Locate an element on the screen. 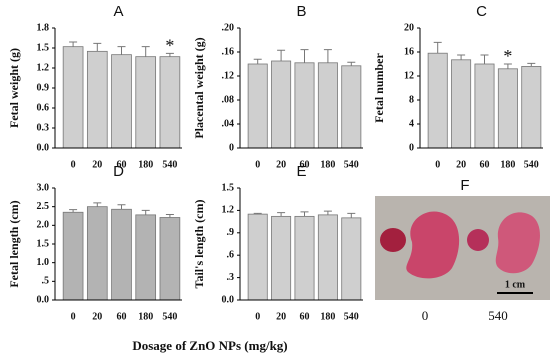  y-tick-label: 2.0 is located at coordinates (43, 225).